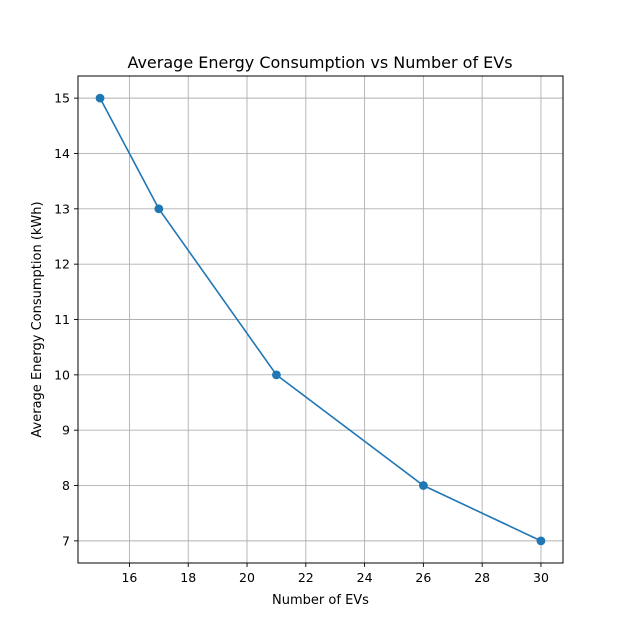 The height and width of the screenshot is (633, 625). What do you see at coordinates (365, 577) in the screenshot?
I see `x-tick-label: 24` at bounding box center [365, 577].